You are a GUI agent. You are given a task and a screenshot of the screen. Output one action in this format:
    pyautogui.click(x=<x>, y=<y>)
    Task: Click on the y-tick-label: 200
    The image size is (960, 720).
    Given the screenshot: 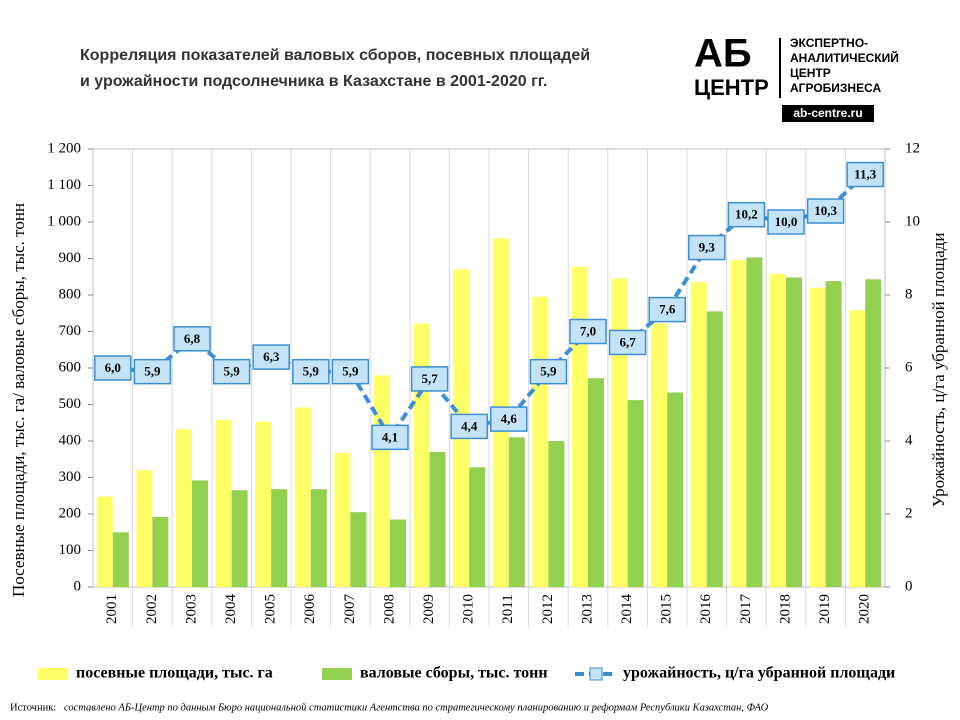 What is the action you would take?
    pyautogui.click(x=70, y=513)
    